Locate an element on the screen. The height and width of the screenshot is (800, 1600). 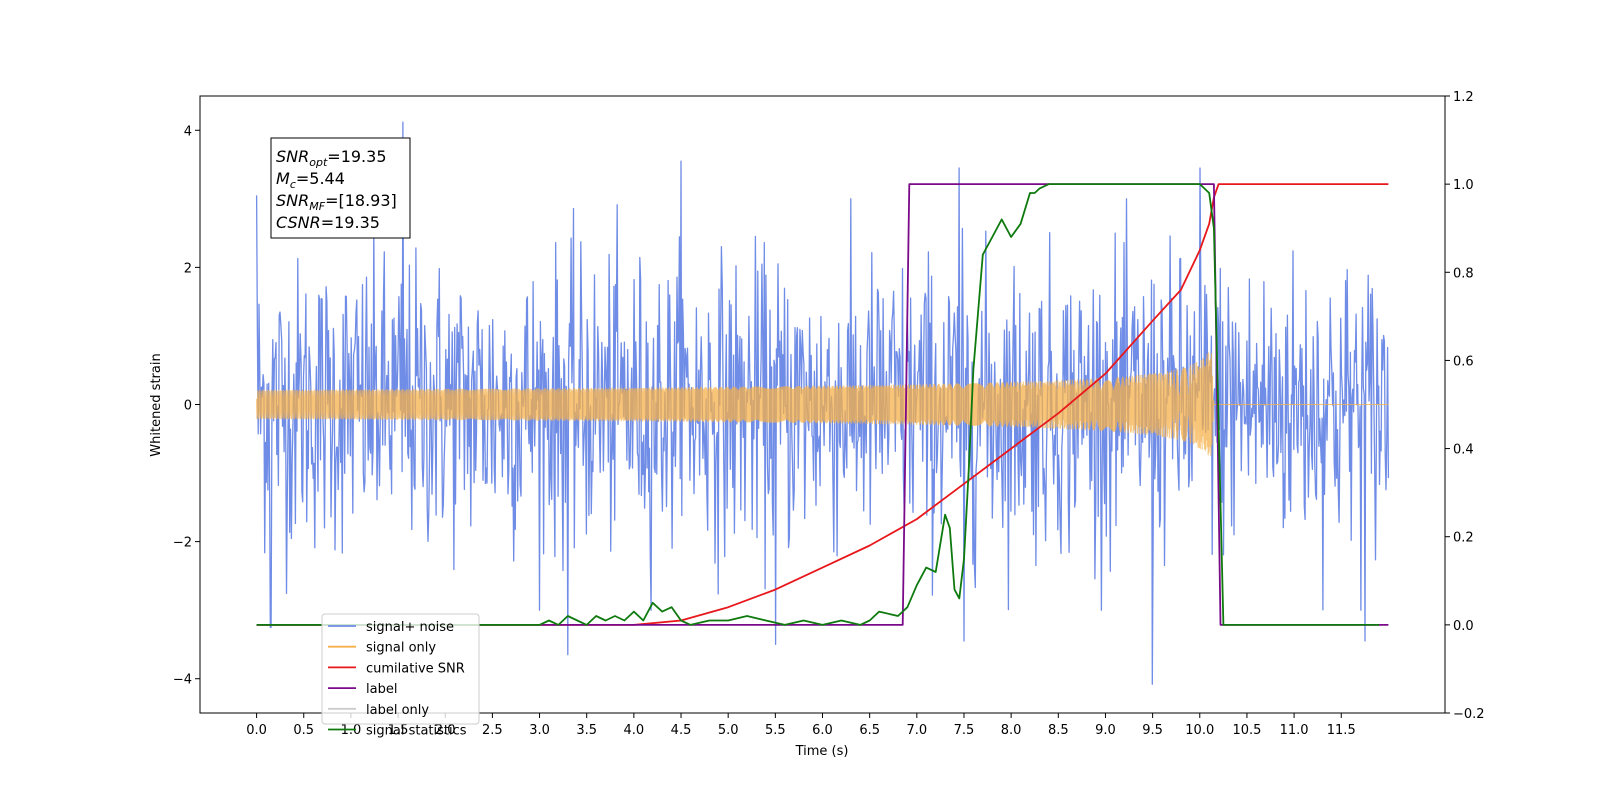
y-left-tick-label: −2 is located at coordinates (182, 543).